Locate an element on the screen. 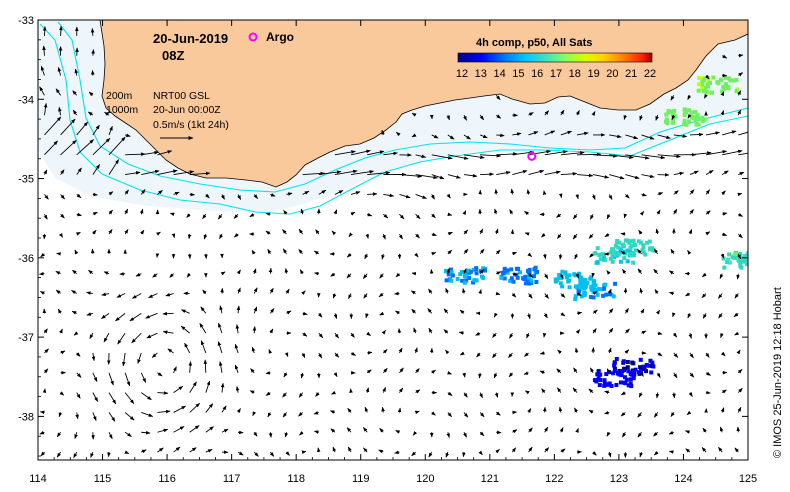 The height and width of the screenshot is (492, 790). colorbar-tick-label: 15 is located at coordinates (518, 74).